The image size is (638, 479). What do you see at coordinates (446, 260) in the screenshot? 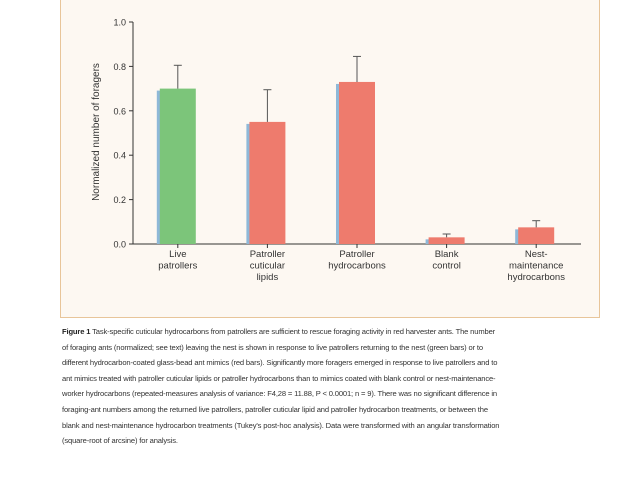
I see `x-category-label: Blank control` at bounding box center [446, 260].